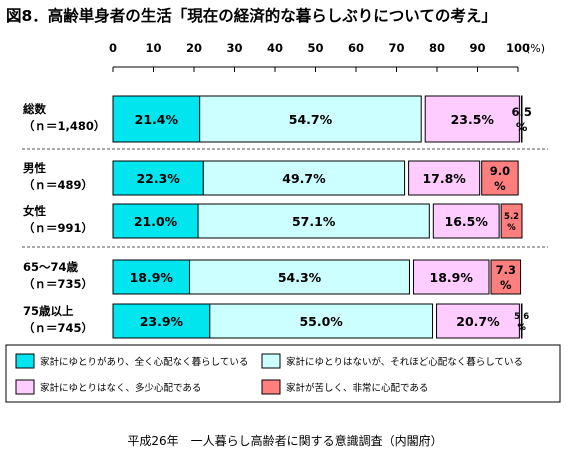 This screenshot has width=570, height=458. I want to click on x-axis-unit: (%), so click(535, 48).